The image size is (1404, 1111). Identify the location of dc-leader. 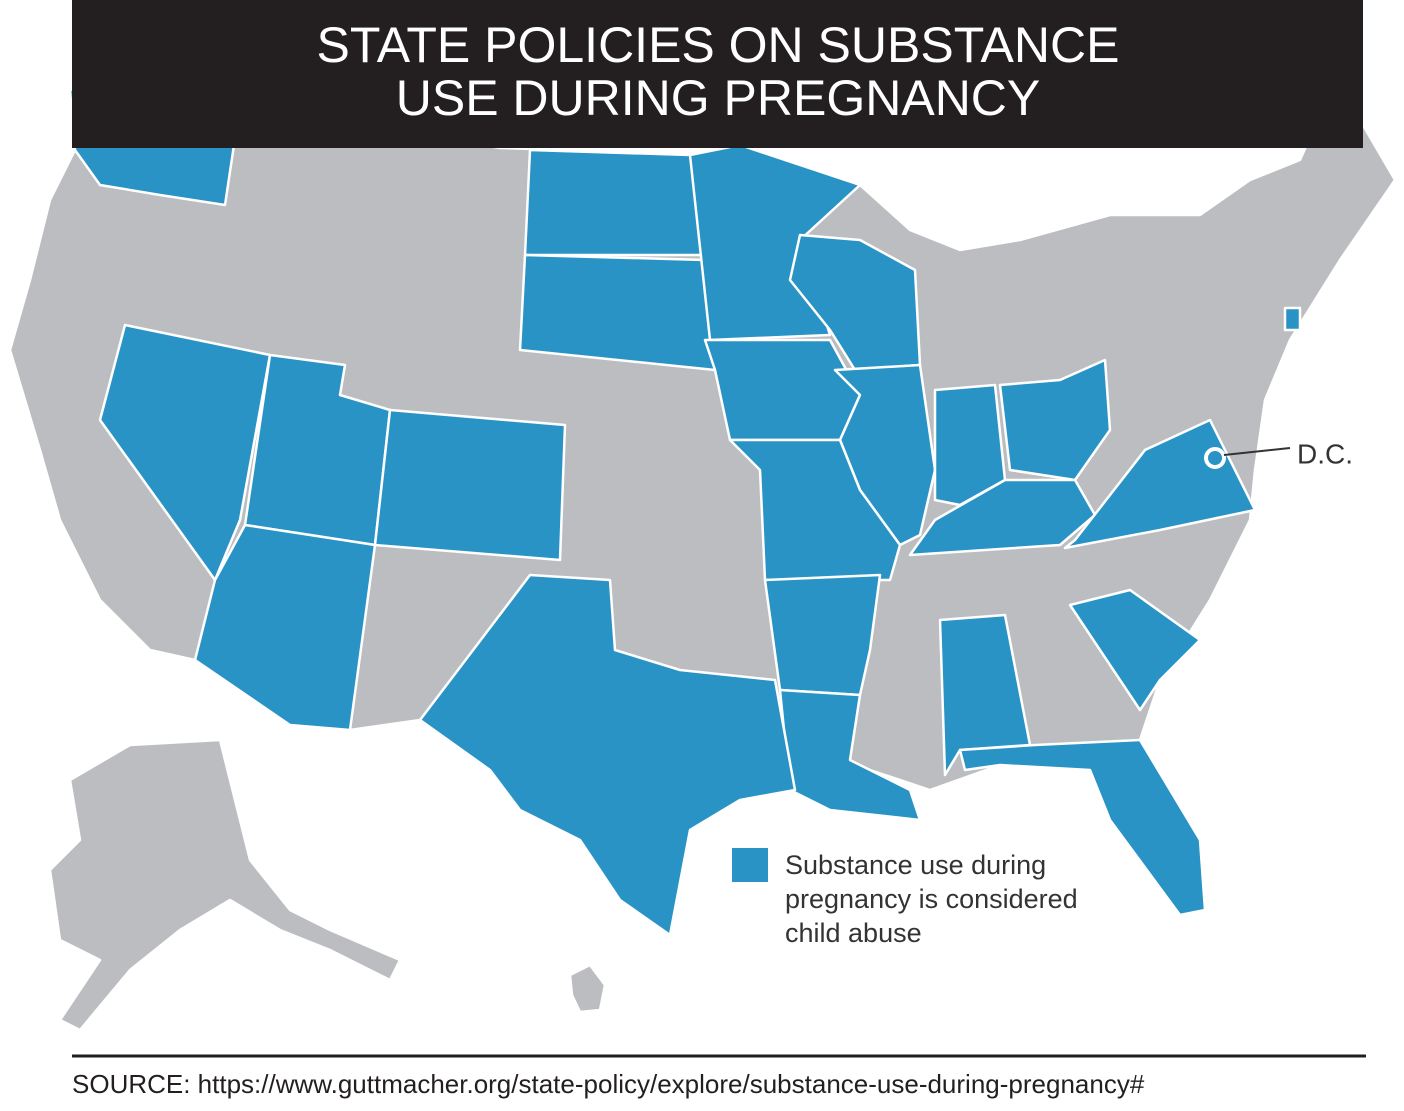
(1257, 451).